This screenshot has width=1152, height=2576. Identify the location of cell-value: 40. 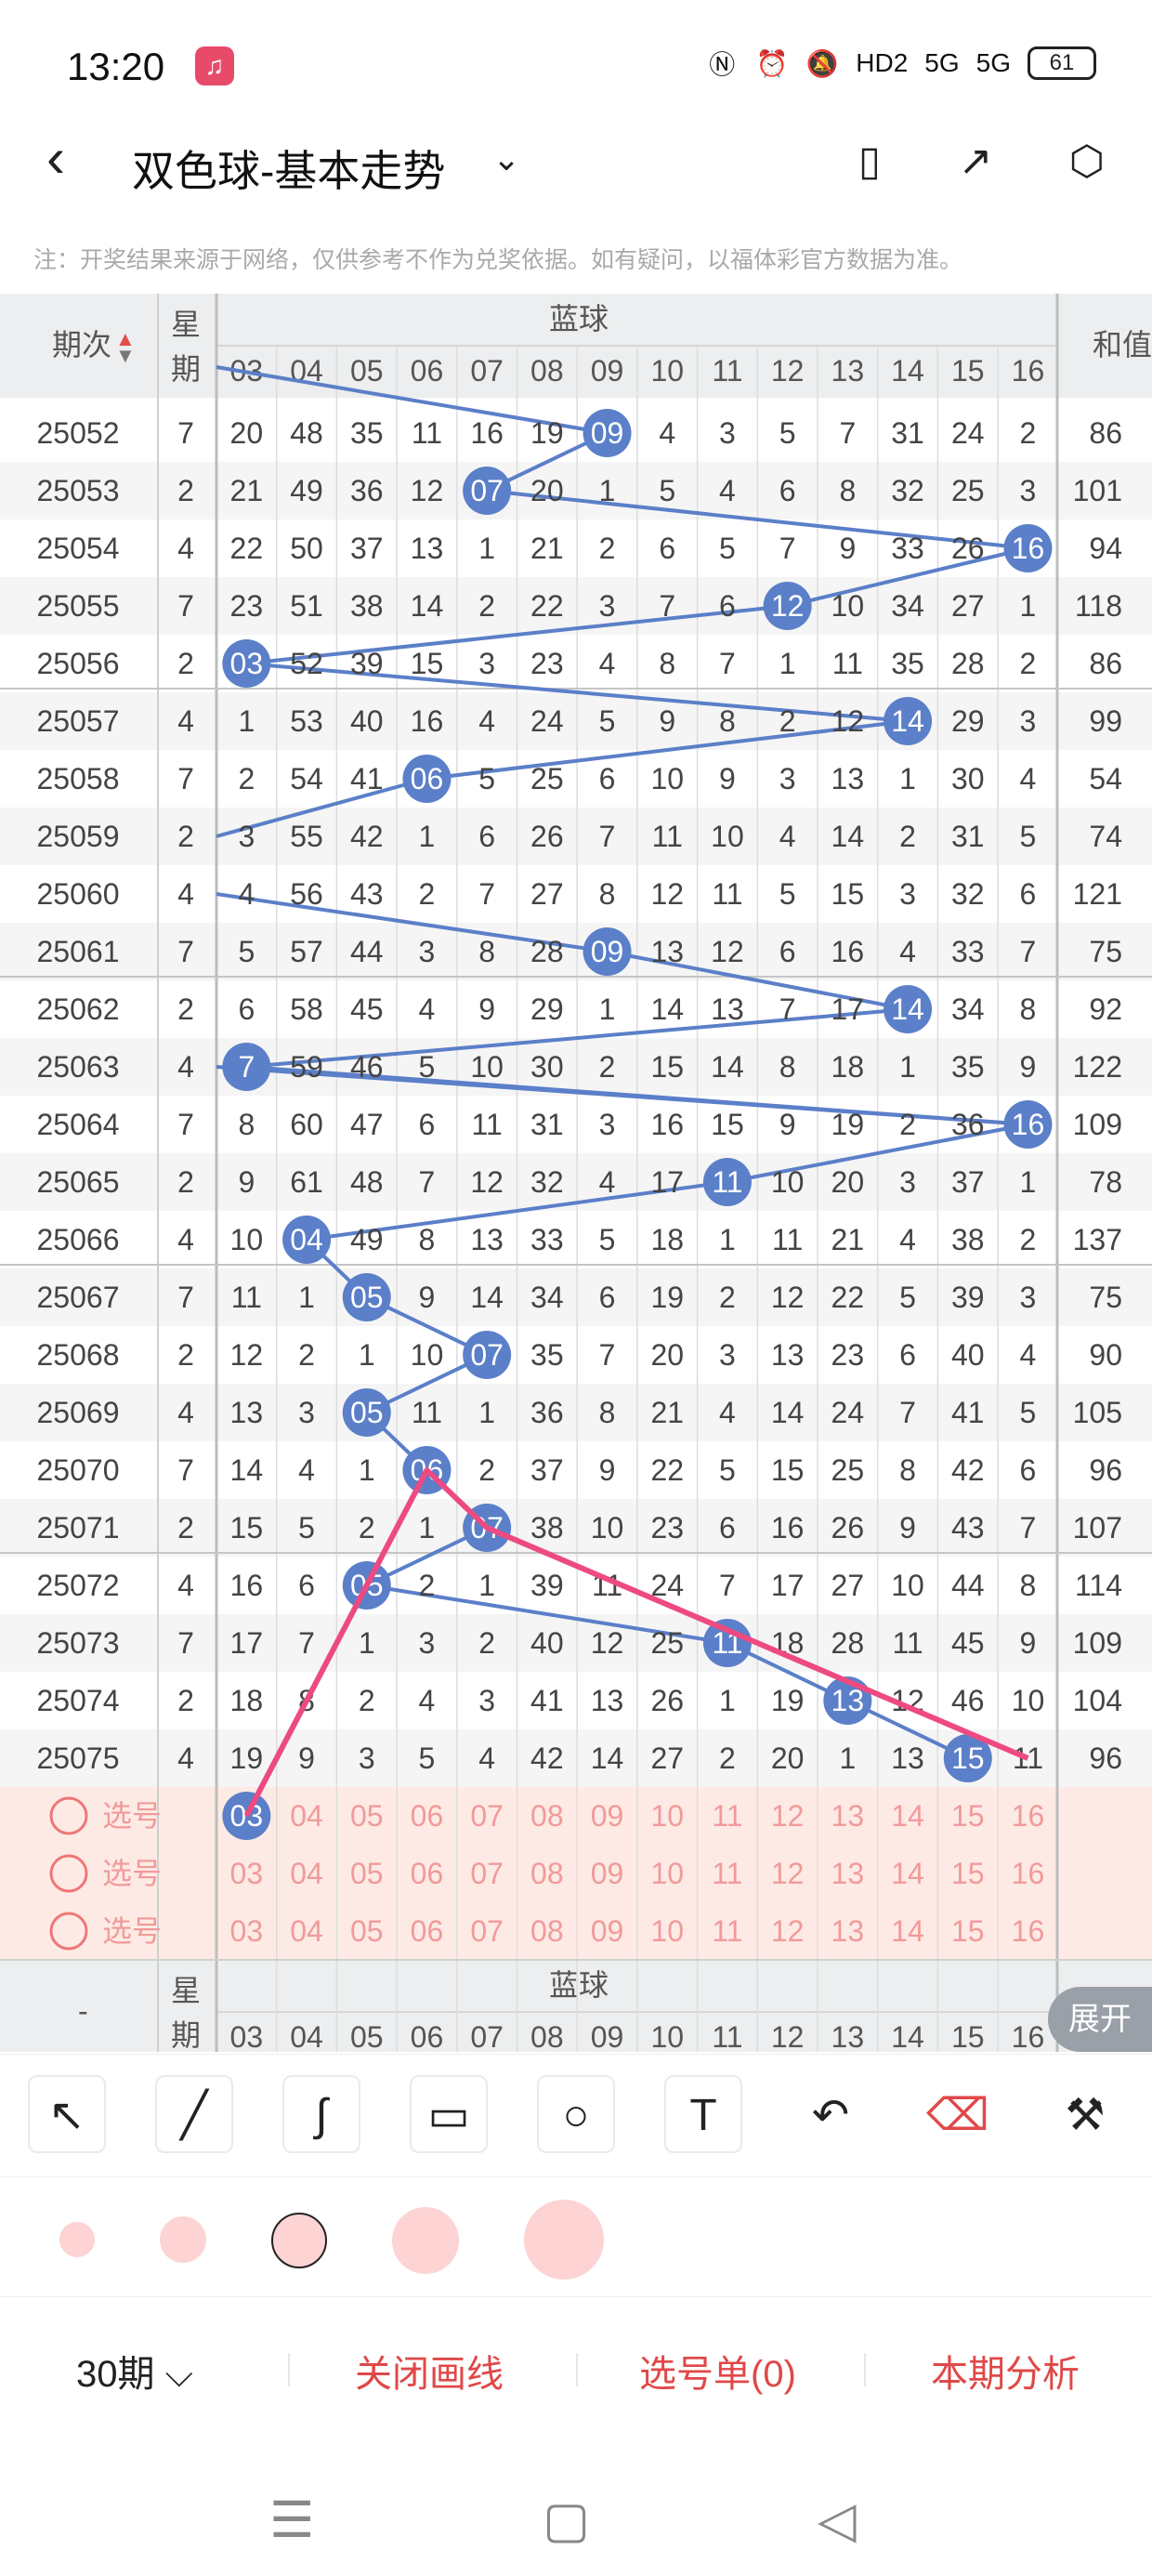
(367, 721).